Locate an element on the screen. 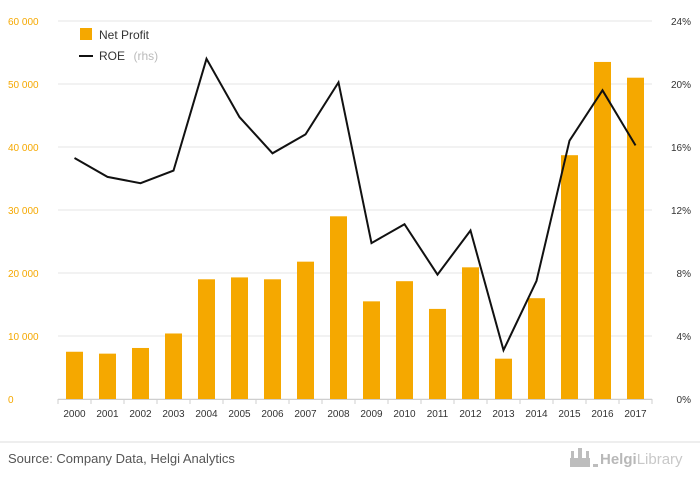 The height and width of the screenshot is (483, 700). castle-icon is located at coordinates (584, 457).